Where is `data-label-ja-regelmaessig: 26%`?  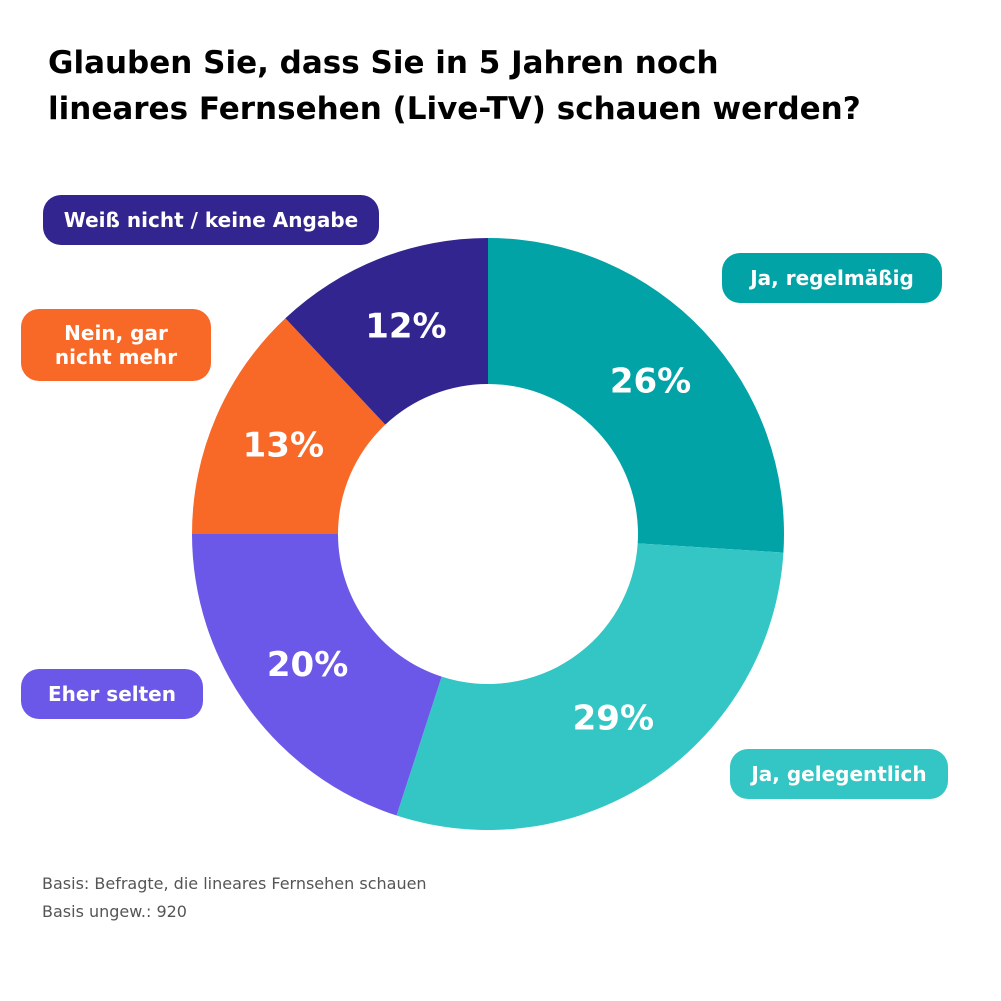
data-label-ja-regelmaessig: 26% is located at coordinates (650, 381).